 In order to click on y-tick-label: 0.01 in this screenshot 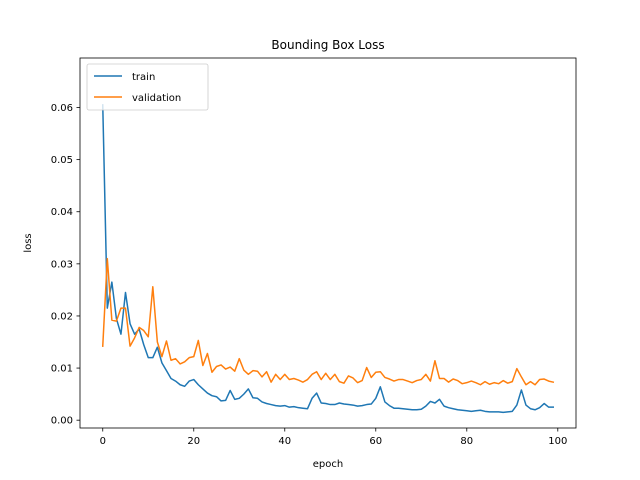, I will do `click(62, 369)`.